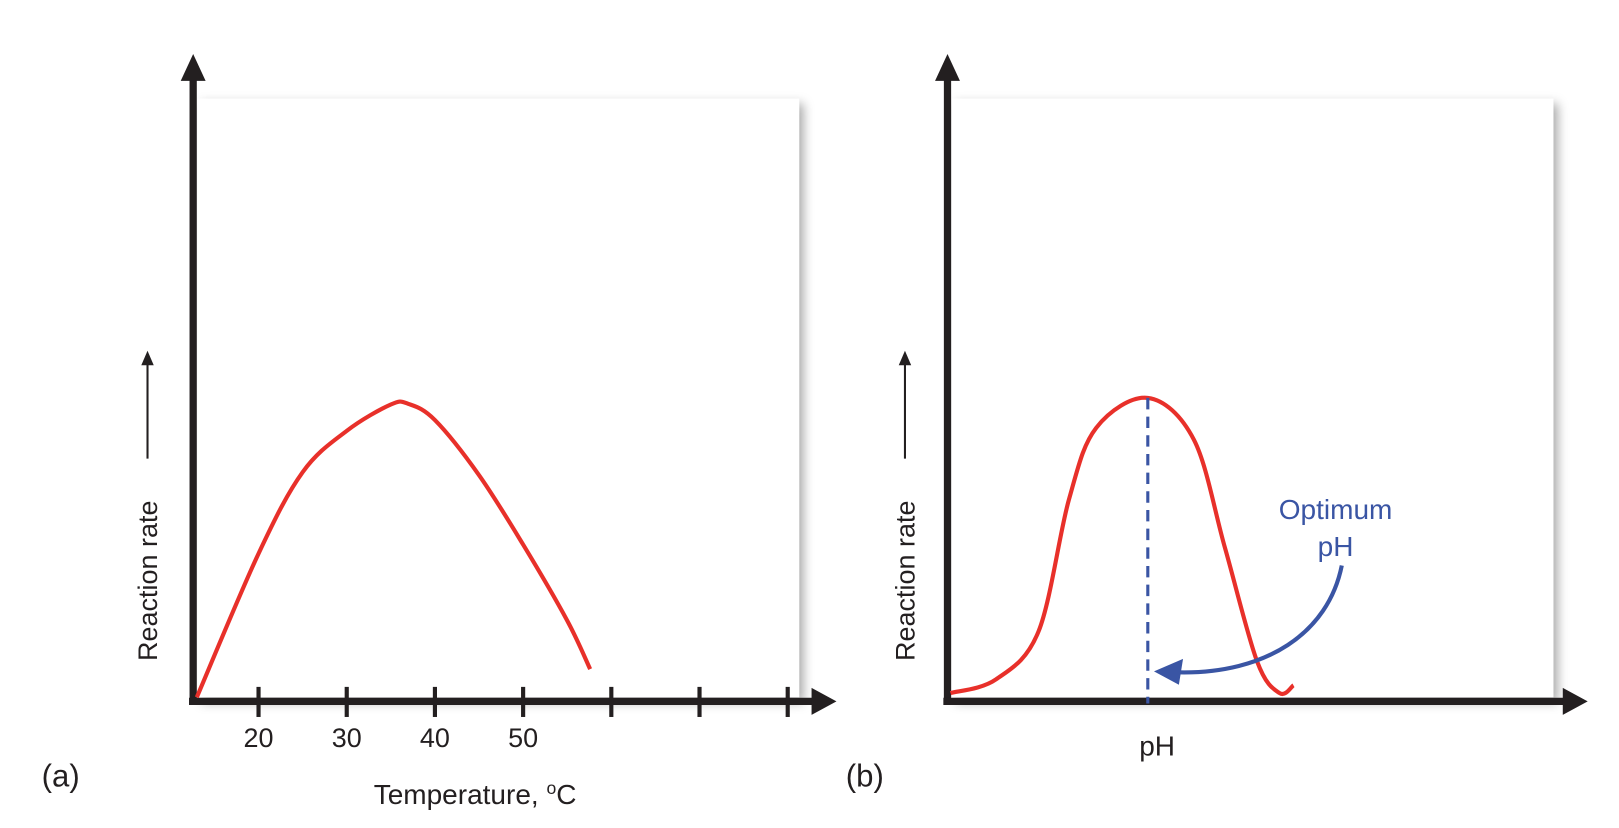 This screenshot has height=828, width=1619. What do you see at coordinates (1260, 620) in the screenshot?
I see `optimum-pointer-arrow` at bounding box center [1260, 620].